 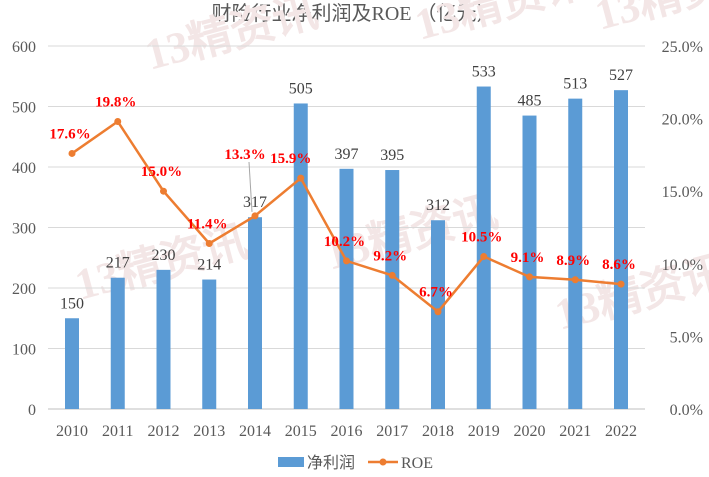 I want to click on roe-label: 8.9%, so click(x=573, y=261).